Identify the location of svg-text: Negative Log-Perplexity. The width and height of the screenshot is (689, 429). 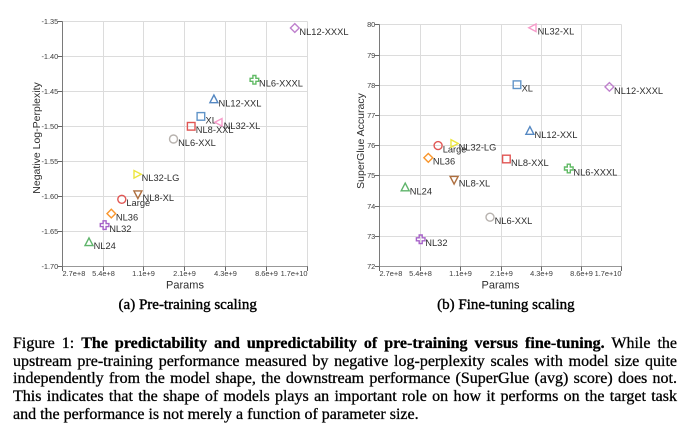
(37, 138).